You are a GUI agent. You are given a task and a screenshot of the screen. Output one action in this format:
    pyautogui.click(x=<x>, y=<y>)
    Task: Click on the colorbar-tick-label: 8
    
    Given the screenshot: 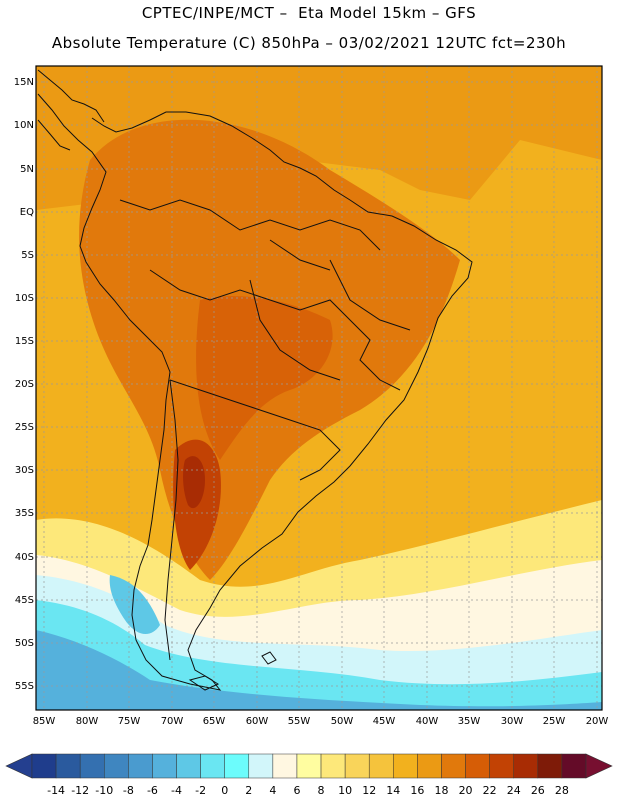 What is the action you would take?
    pyautogui.click(x=321, y=790)
    